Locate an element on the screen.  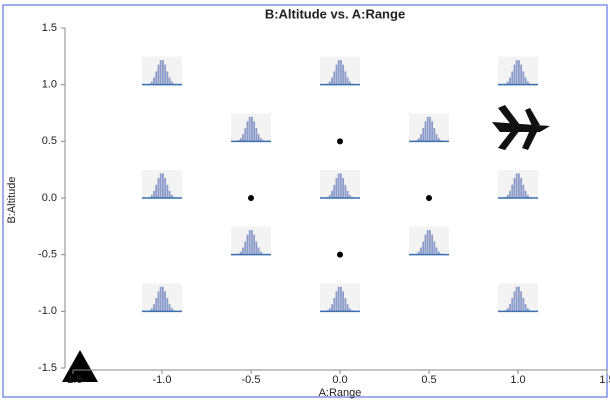
y-tick-label: 1.5 is located at coordinates (49, 28).